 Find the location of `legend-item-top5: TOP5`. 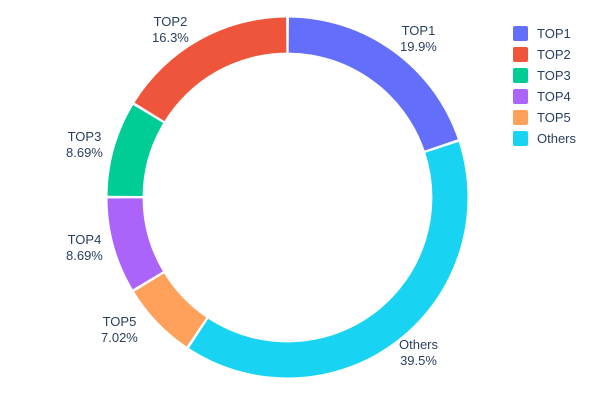

legend-item-top5: TOP5 is located at coordinates (544, 117).